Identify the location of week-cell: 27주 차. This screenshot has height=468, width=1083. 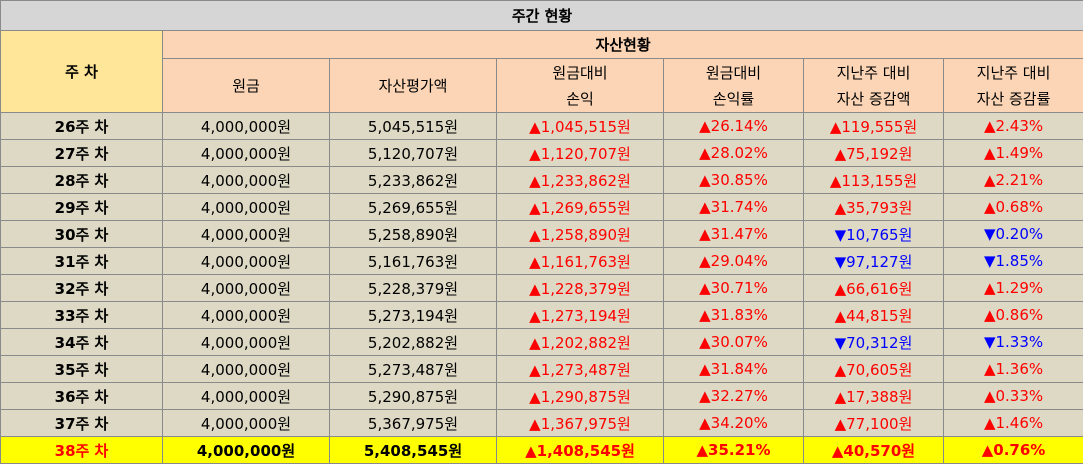
(81, 153).